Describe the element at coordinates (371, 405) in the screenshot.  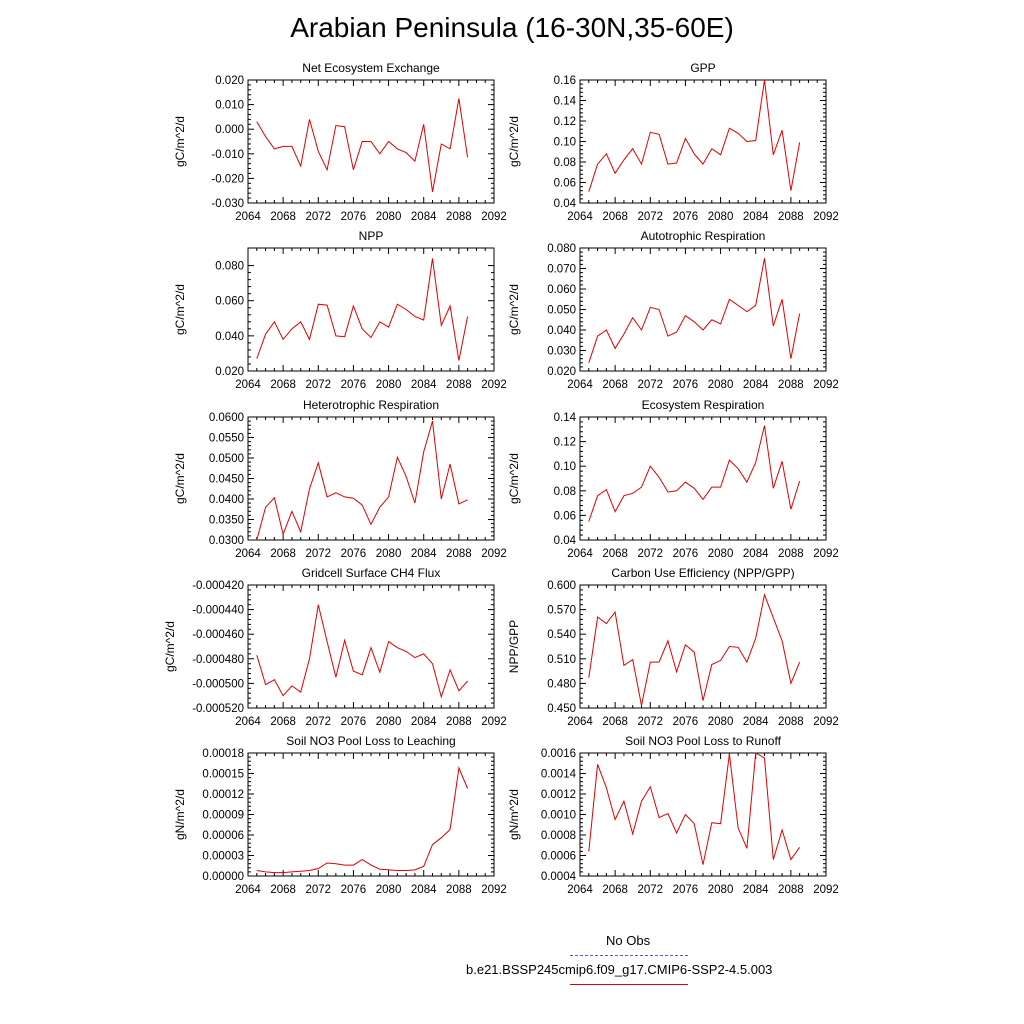
I see `panel-title: Heterotrophic Respiration` at that location.